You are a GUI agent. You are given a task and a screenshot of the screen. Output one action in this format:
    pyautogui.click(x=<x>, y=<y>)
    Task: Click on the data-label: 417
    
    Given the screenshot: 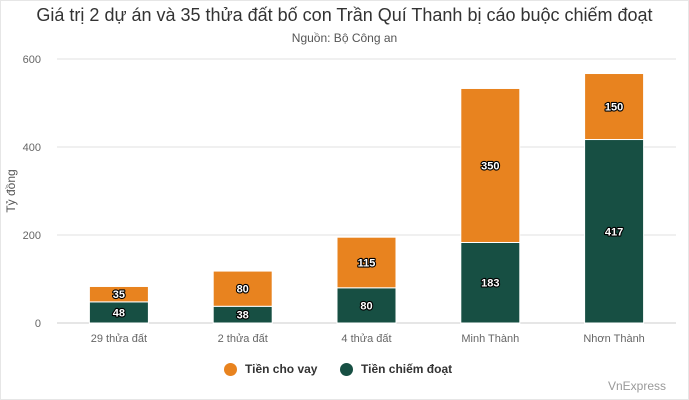 What is the action you would take?
    pyautogui.click(x=614, y=232)
    